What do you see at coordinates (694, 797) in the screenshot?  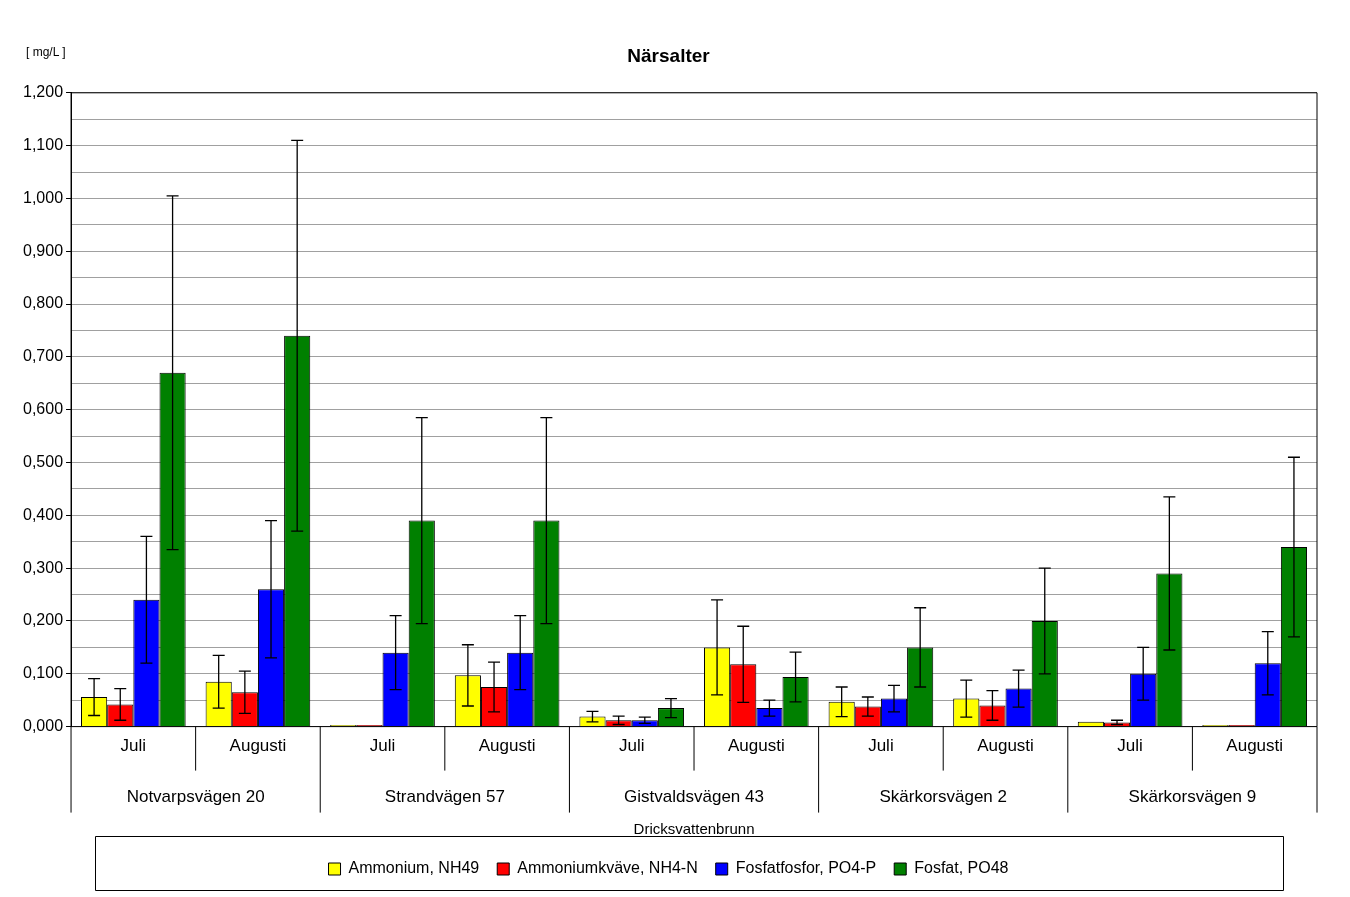 I see `text: Gistvaldsvägen 43` at bounding box center [694, 797].